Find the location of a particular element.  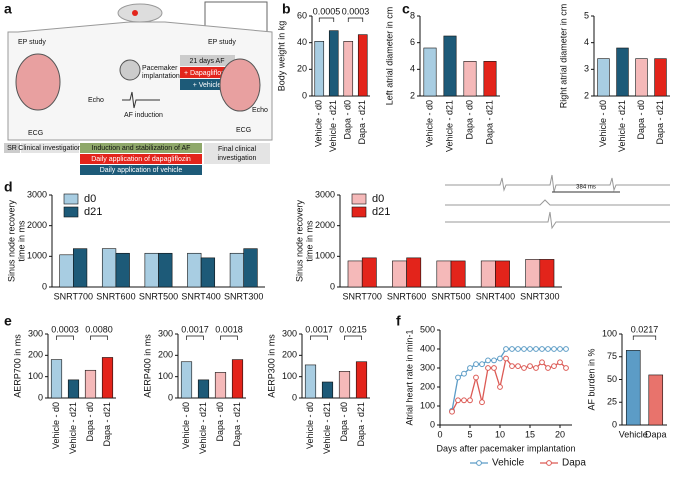

panel-label: d is located at coordinates (8, 187).